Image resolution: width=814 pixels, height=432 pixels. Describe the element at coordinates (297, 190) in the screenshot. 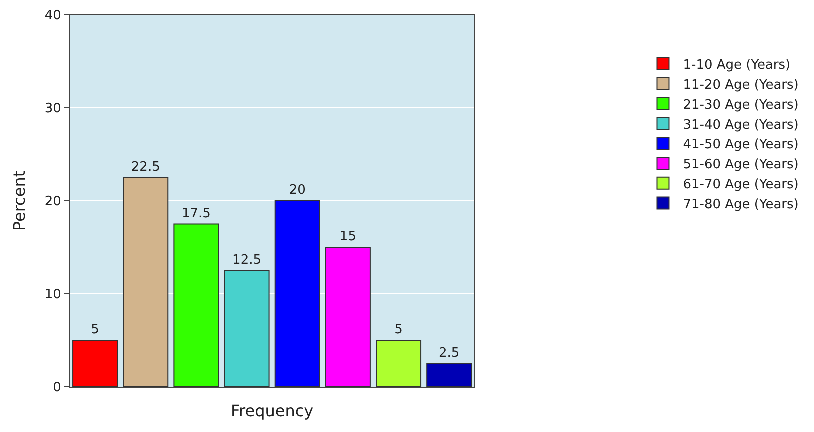

I see `data-label: 20` at that location.